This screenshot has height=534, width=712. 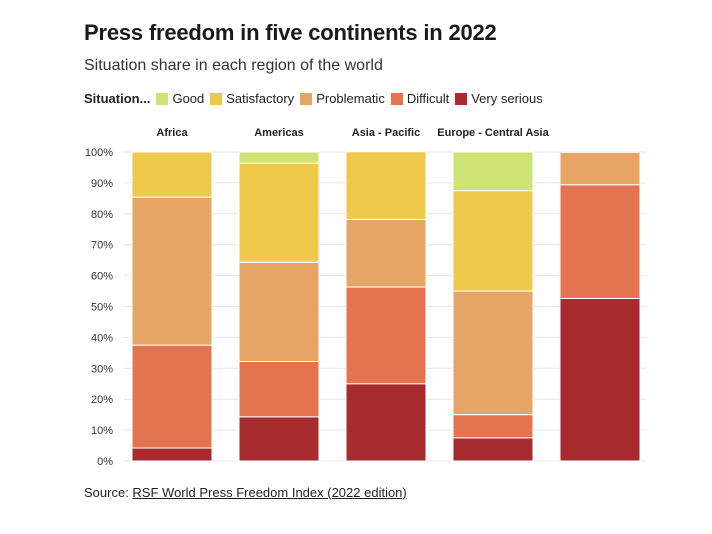 I want to click on category-label: Asia - Pacific, so click(x=386, y=133).